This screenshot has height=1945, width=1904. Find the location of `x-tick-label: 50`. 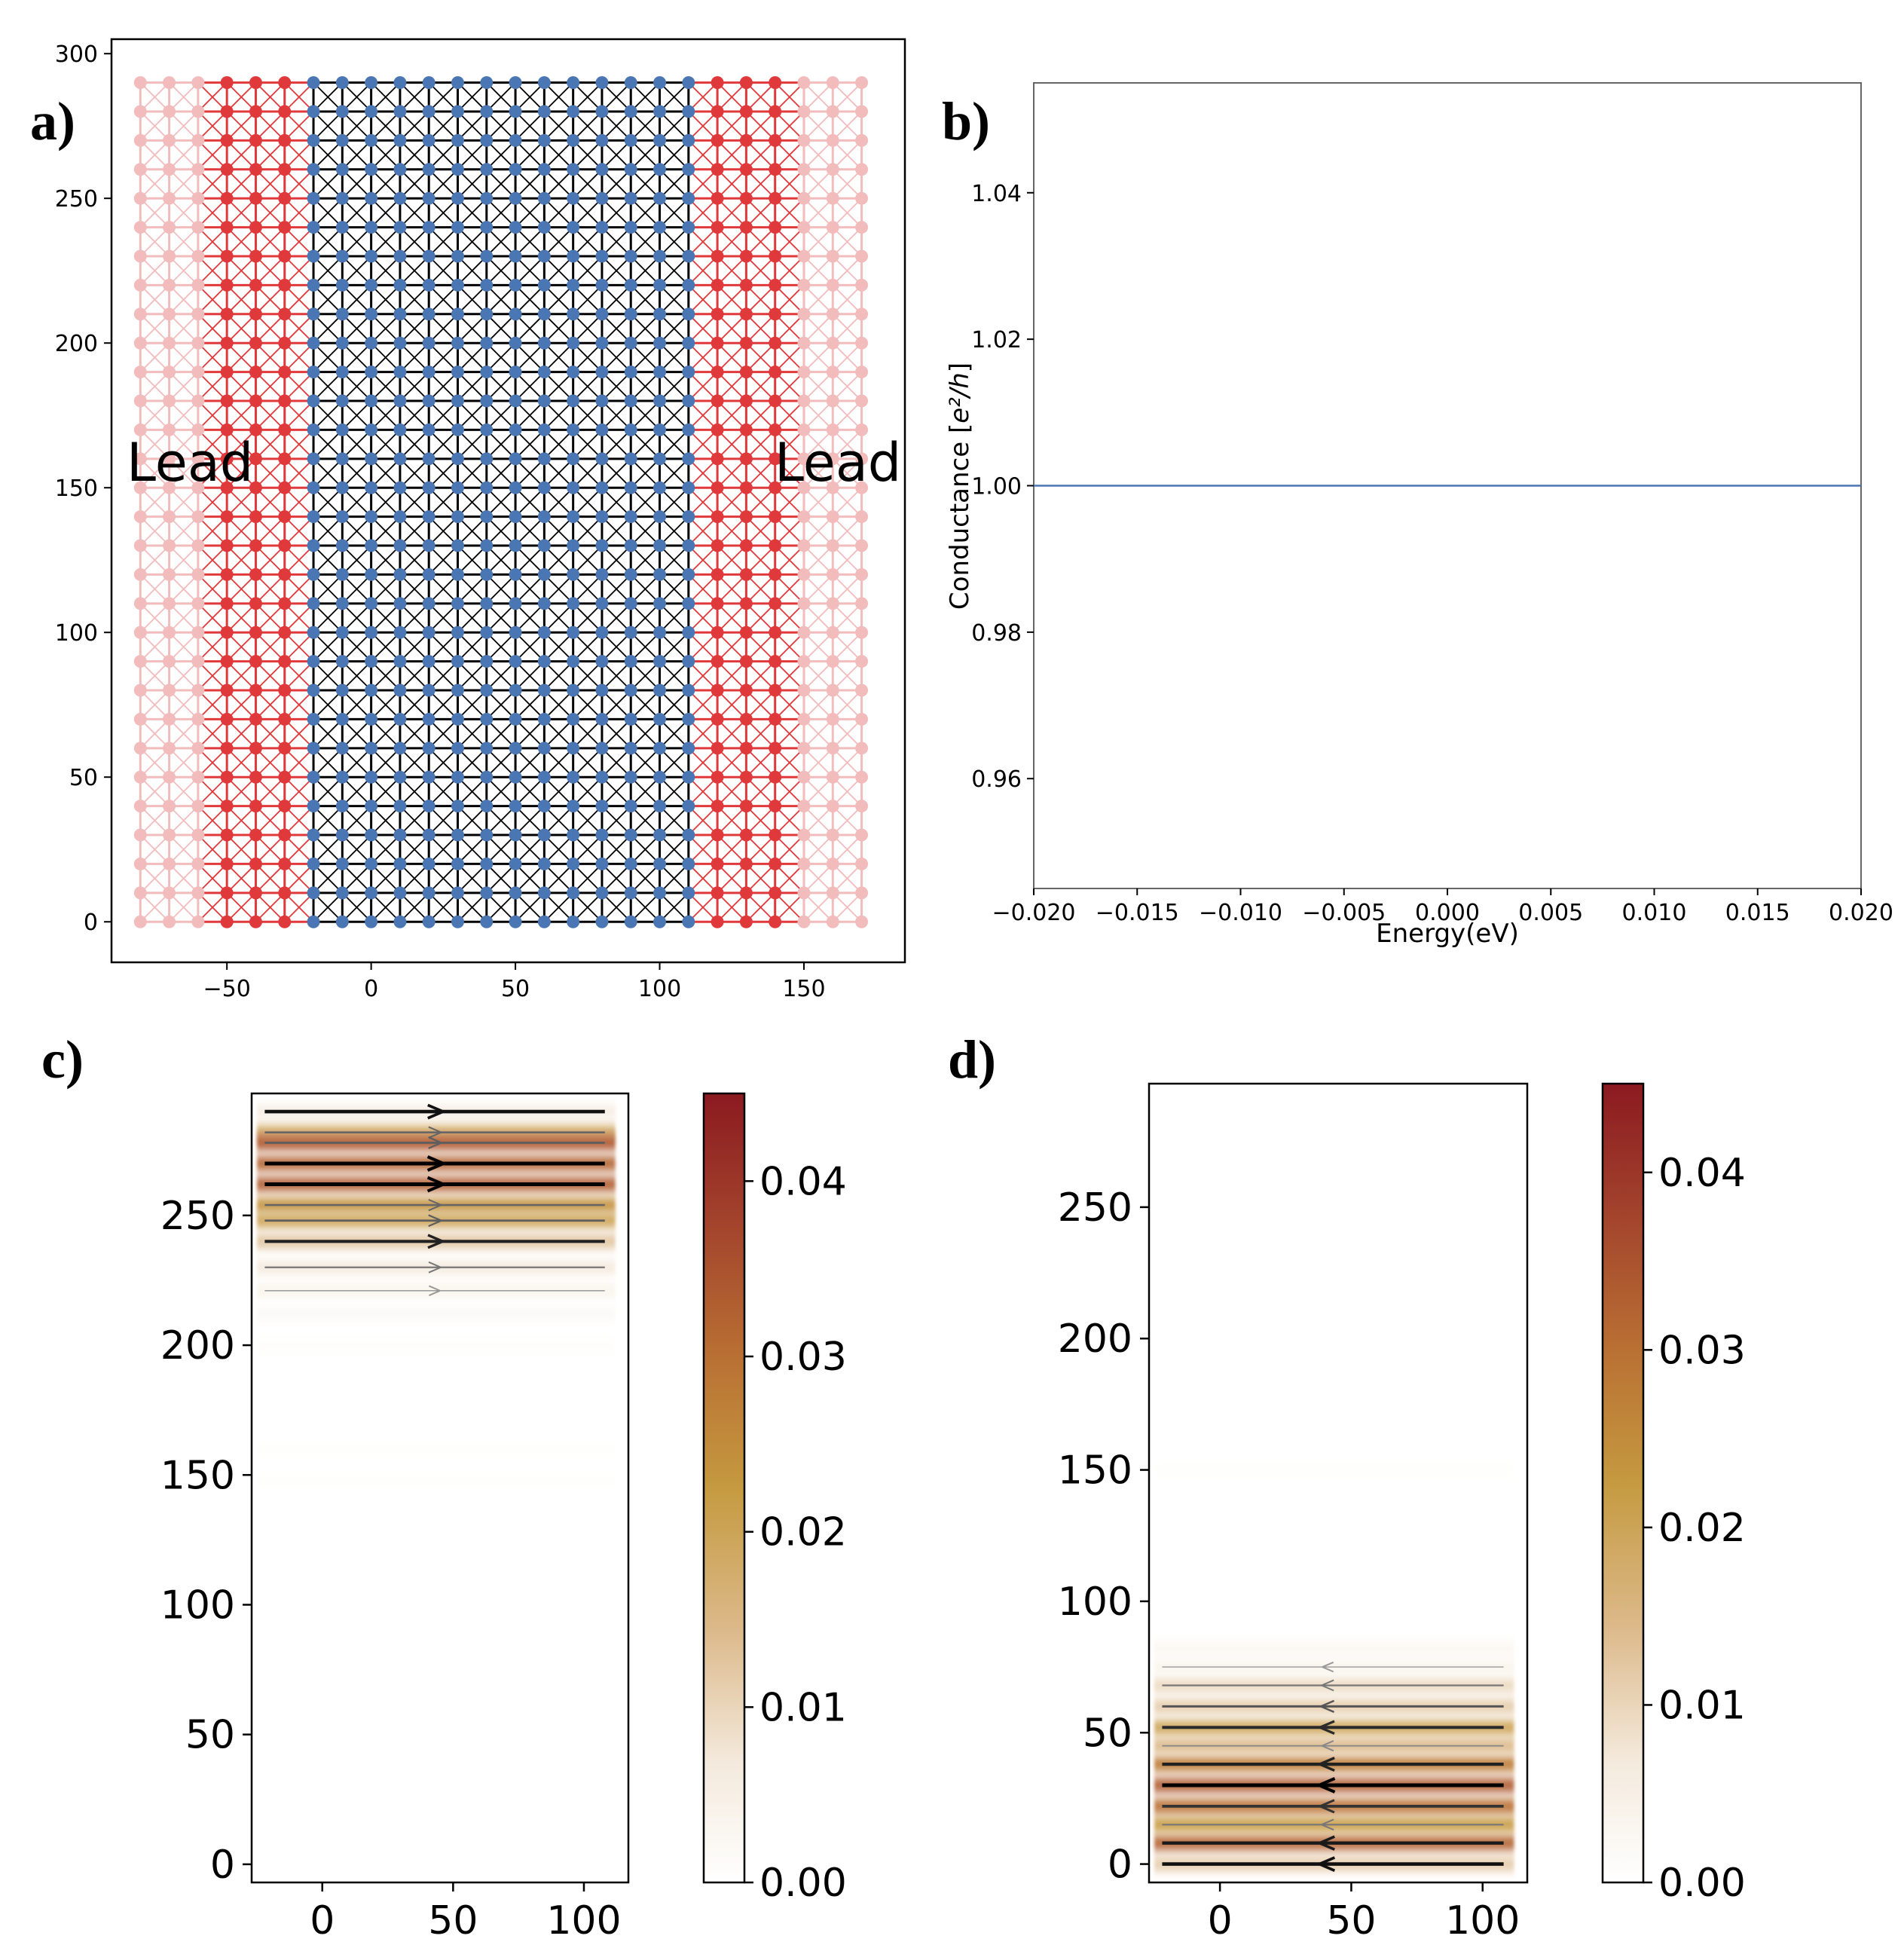

x-tick-label: 50 is located at coordinates (453, 1920).